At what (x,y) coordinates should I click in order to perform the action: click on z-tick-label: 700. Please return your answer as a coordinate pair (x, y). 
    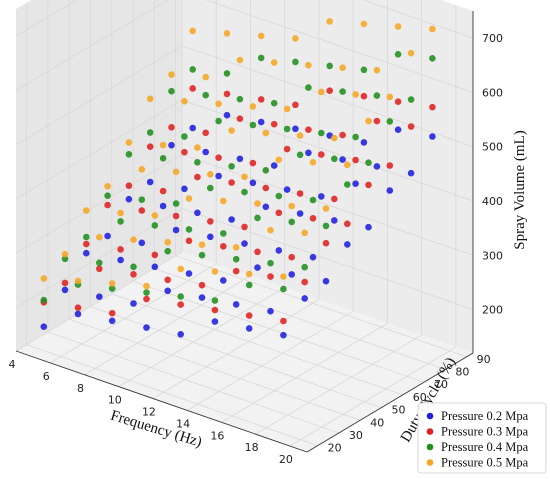
    Looking at the image, I should click on (492, 38).